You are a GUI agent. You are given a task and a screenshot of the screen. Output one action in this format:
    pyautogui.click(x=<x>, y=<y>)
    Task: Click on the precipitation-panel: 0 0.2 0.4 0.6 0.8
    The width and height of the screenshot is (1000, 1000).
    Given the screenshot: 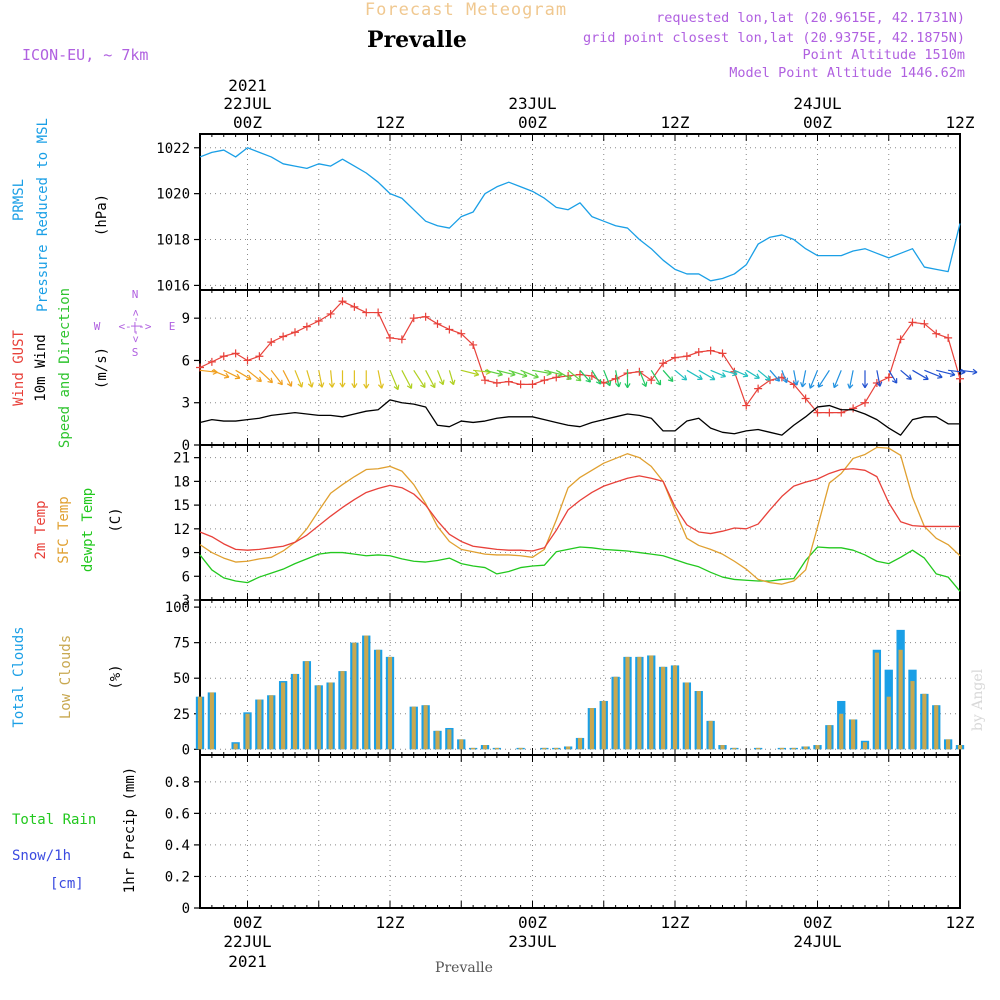 What is the action you would take?
    pyautogui.click(x=563, y=835)
    